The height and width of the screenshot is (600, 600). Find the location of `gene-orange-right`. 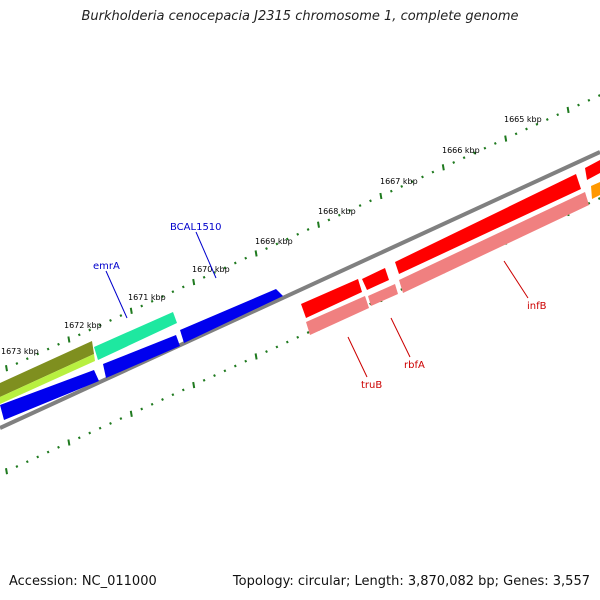

gene-orange-right is located at coordinates (595, 190).